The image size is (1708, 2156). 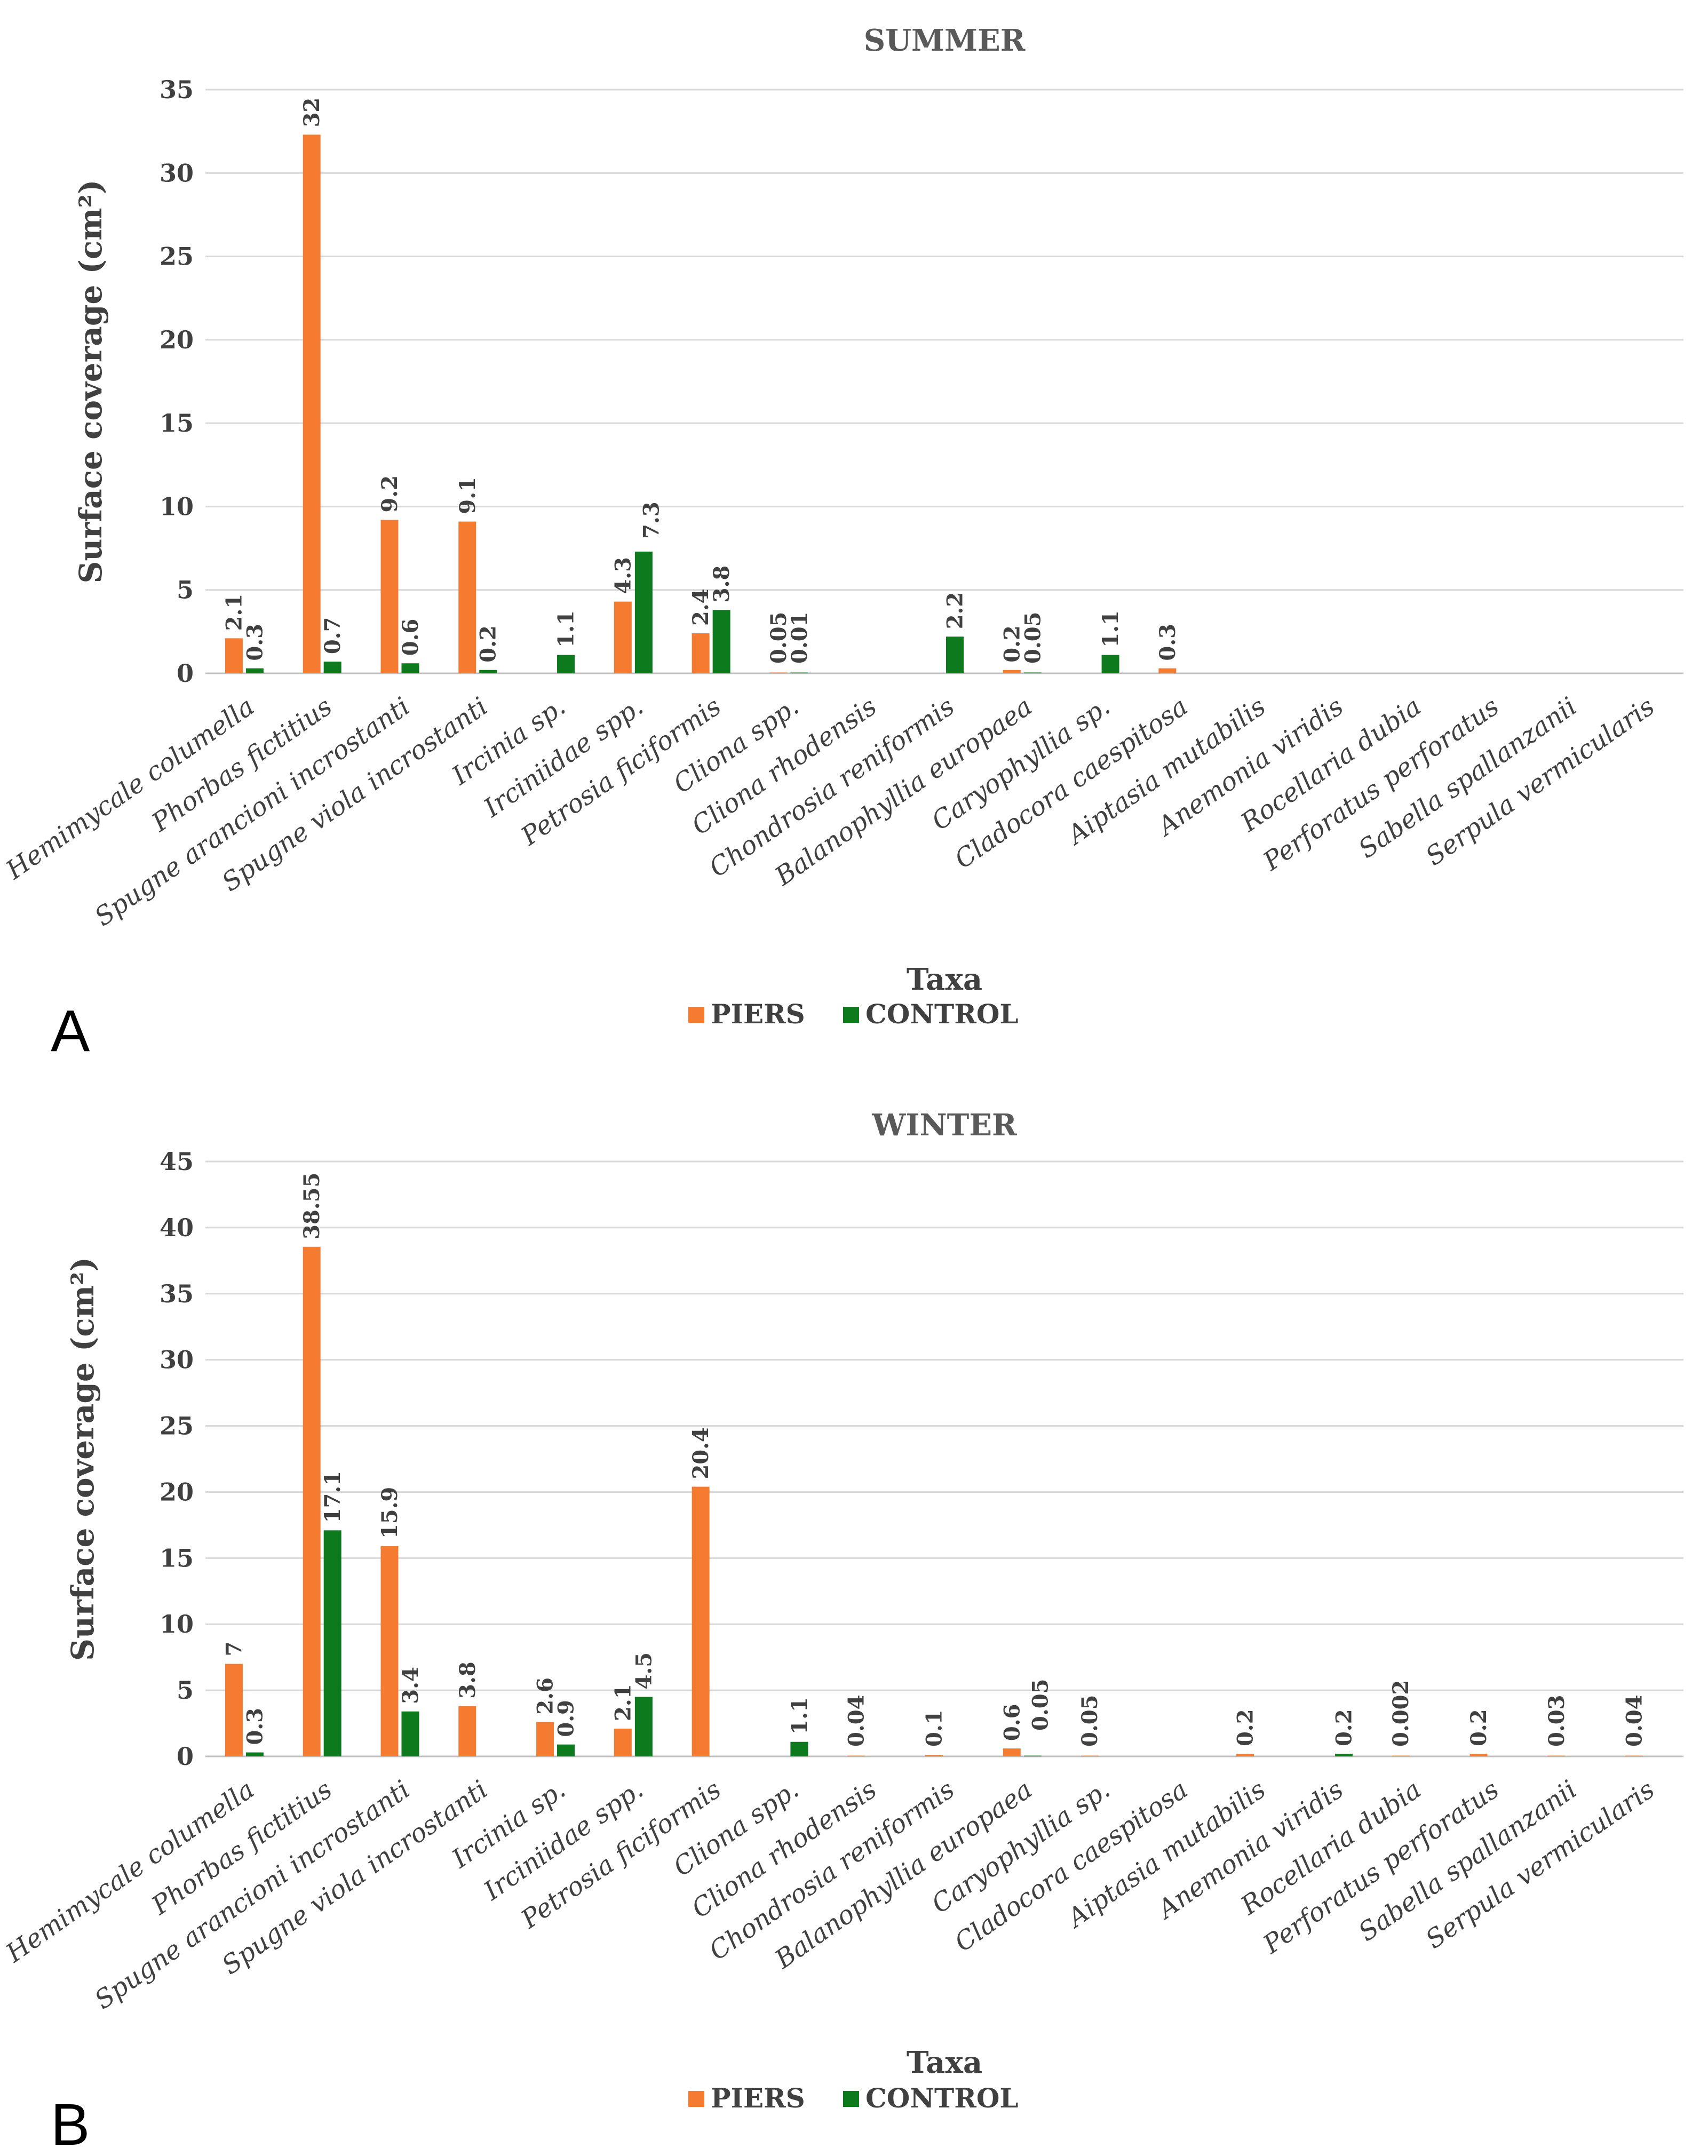 What do you see at coordinates (410, 1685) in the screenshot?
I see `data-label-control: 3.4` at bounding box center [410, 1685].